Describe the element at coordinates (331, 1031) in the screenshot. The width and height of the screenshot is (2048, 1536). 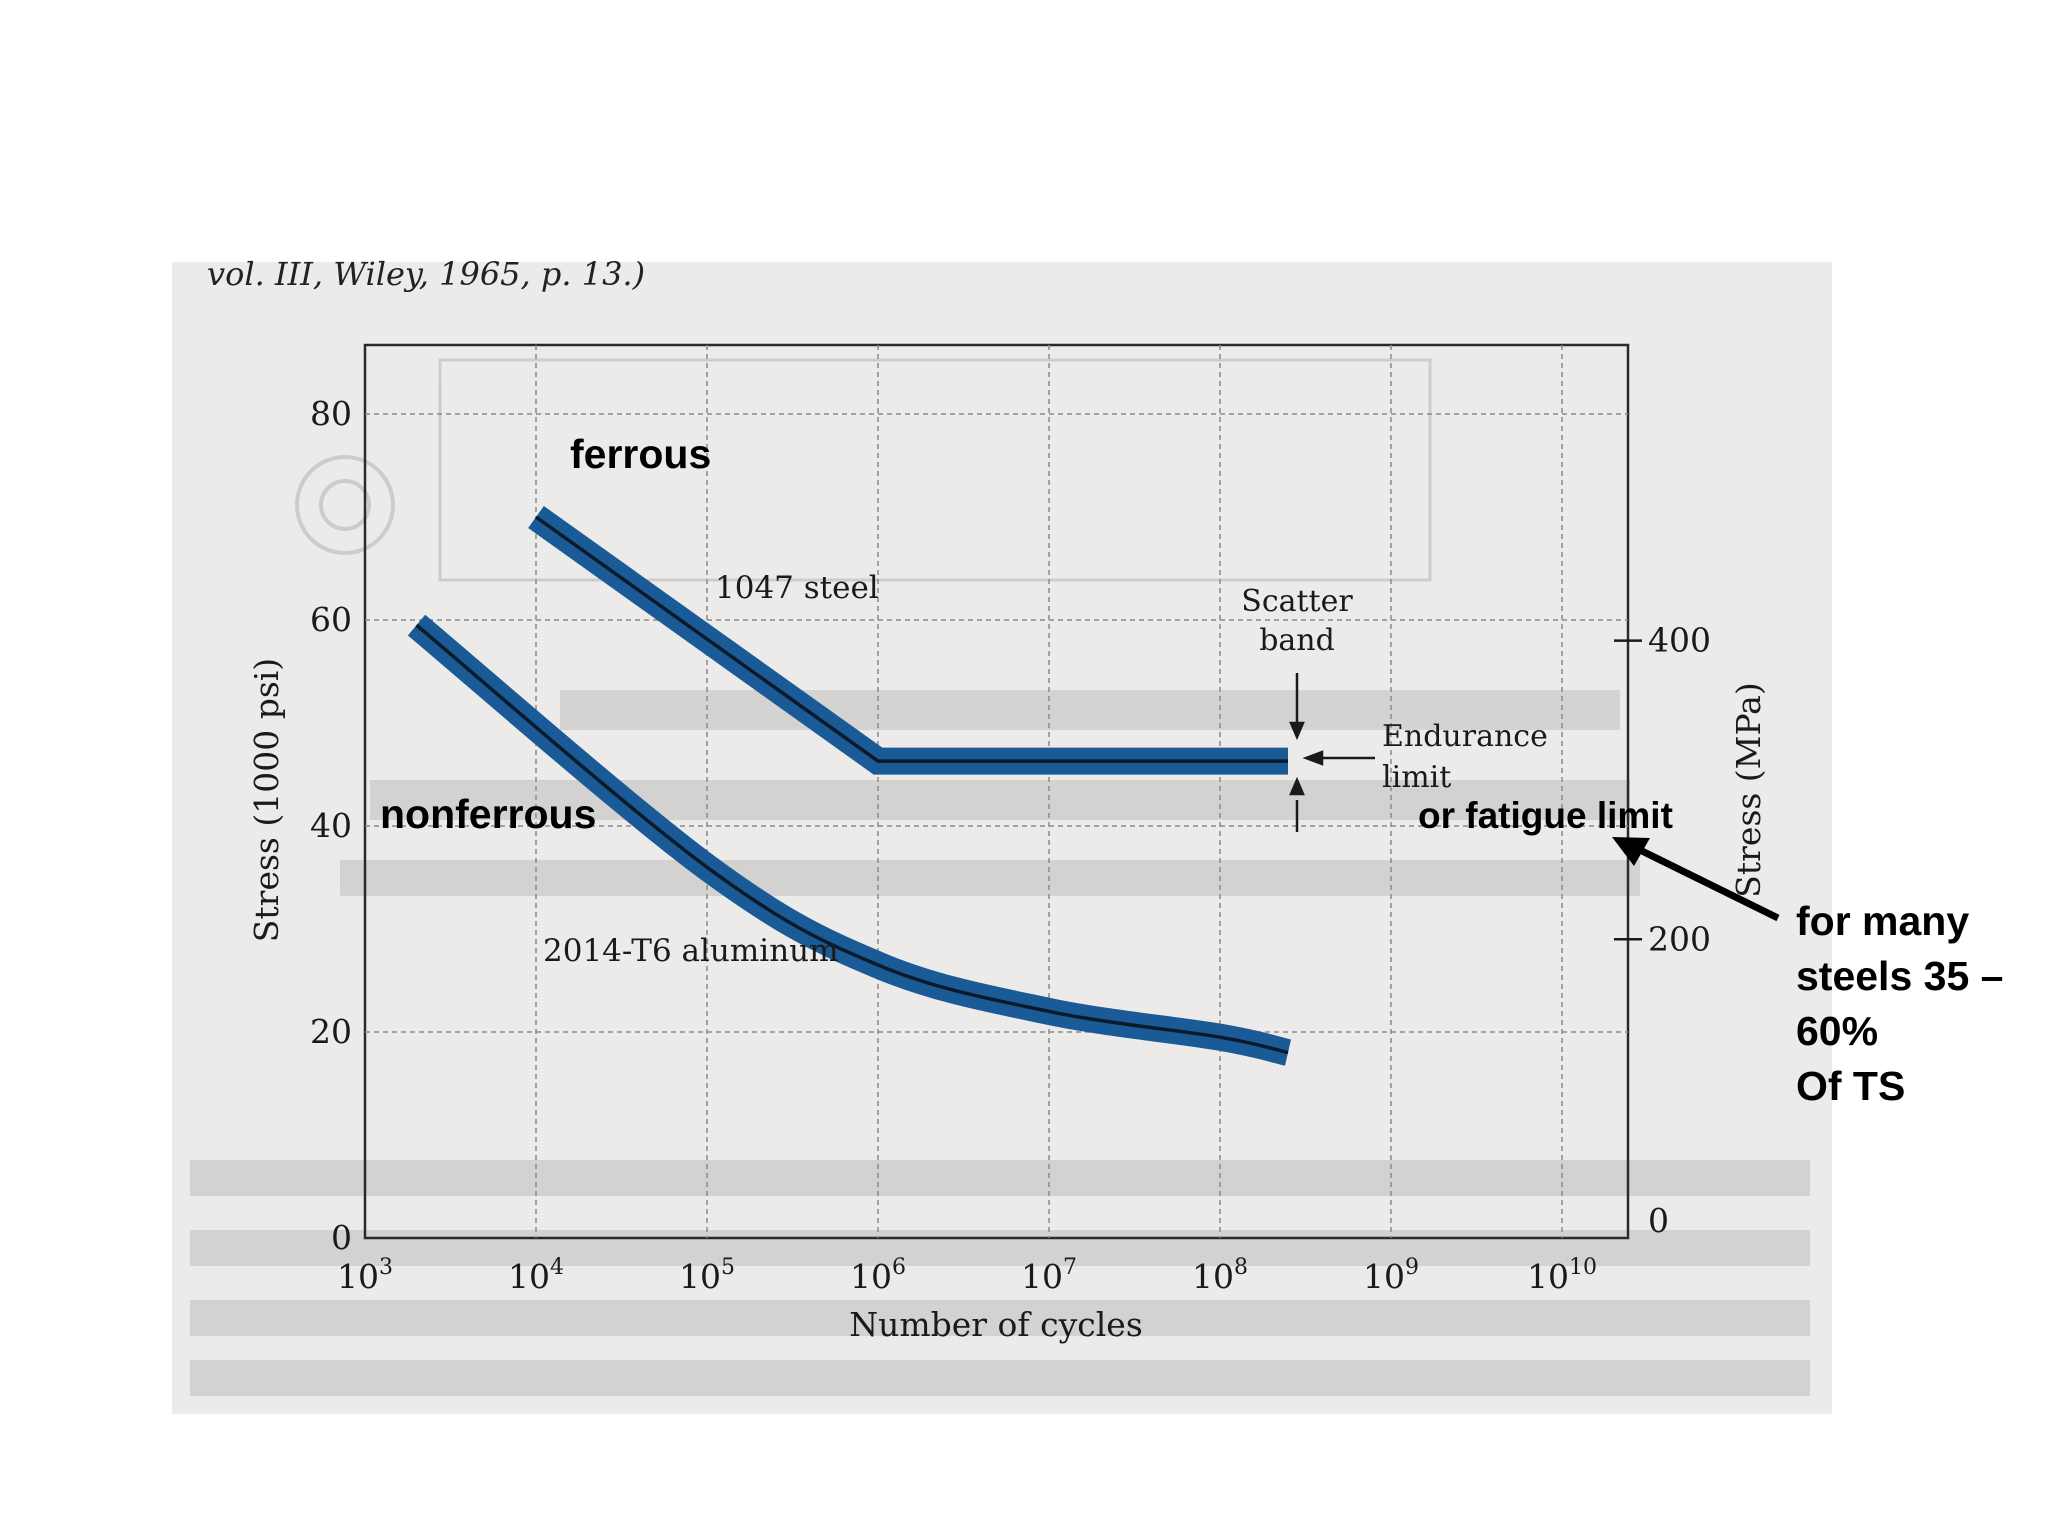
I see `y-tick-label-left: 20` at that location.